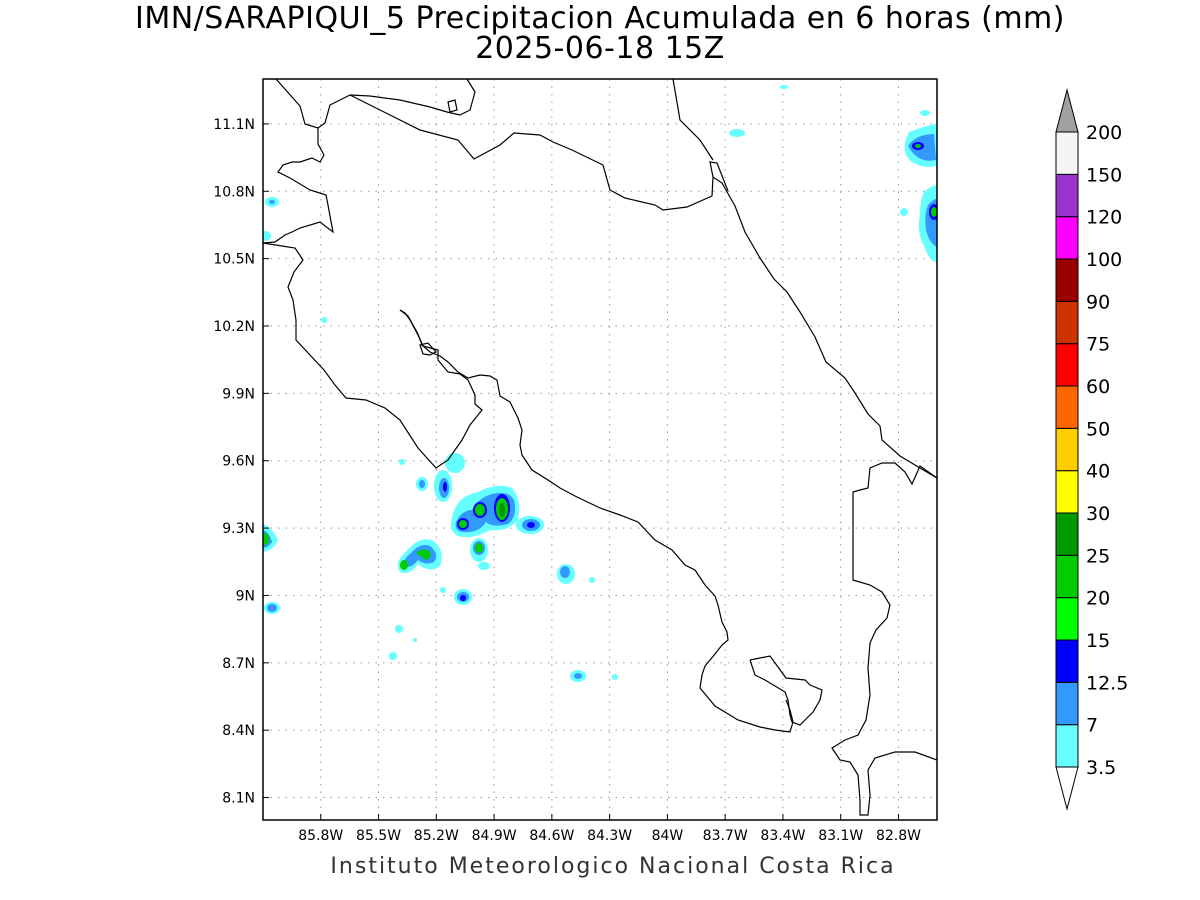 This screenshot has height=900, width=1200. What do you see at coordinates (1104, 133) in the screenshot?
I see `legend-level-label: 200` at bounding box center [1104, 133].